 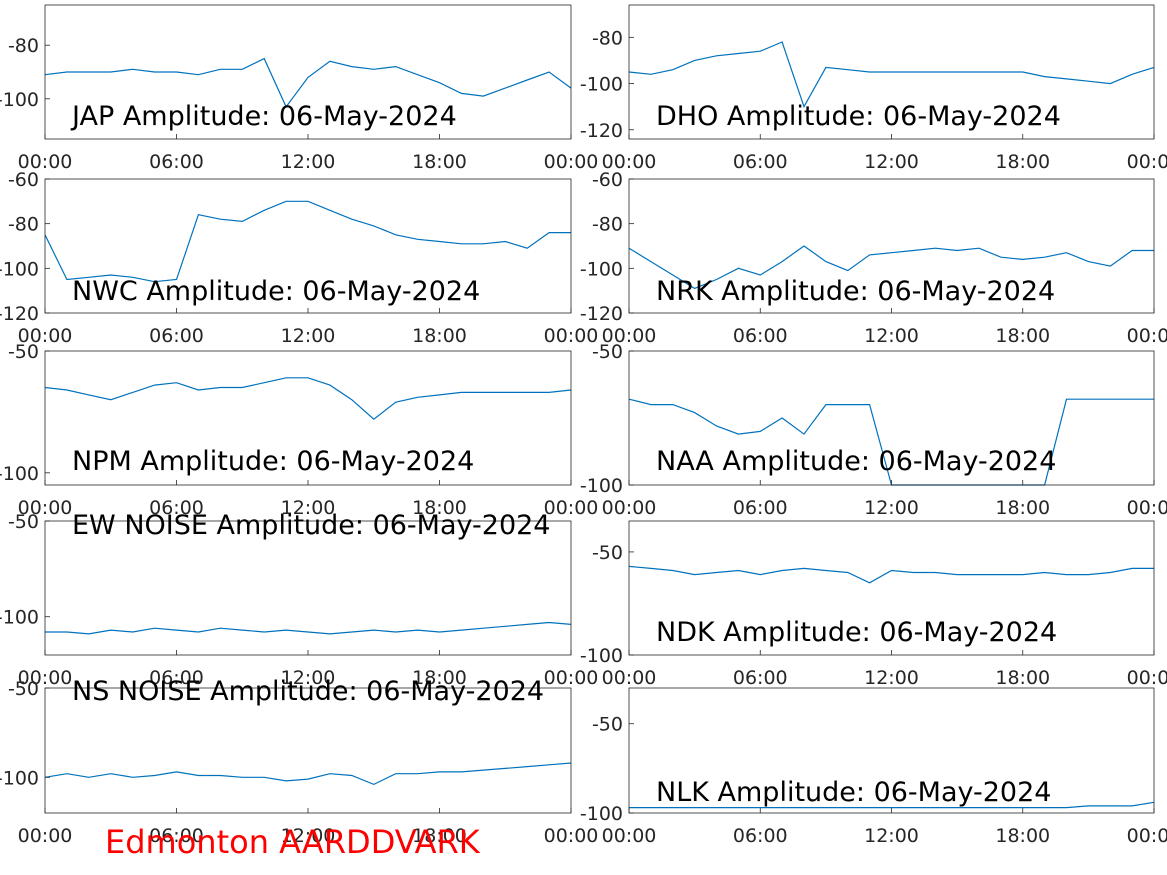 I want to click on plot-title: DHO Amplitude: 06-May-2024, so click(x=858, y=116).